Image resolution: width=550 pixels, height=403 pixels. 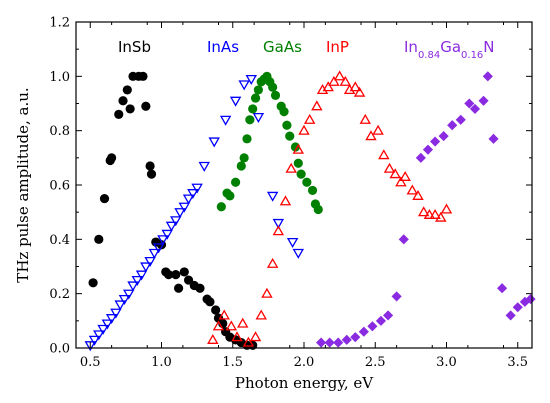 I want to click on y-tick-label: 0.6, so click(x=59, y=186).